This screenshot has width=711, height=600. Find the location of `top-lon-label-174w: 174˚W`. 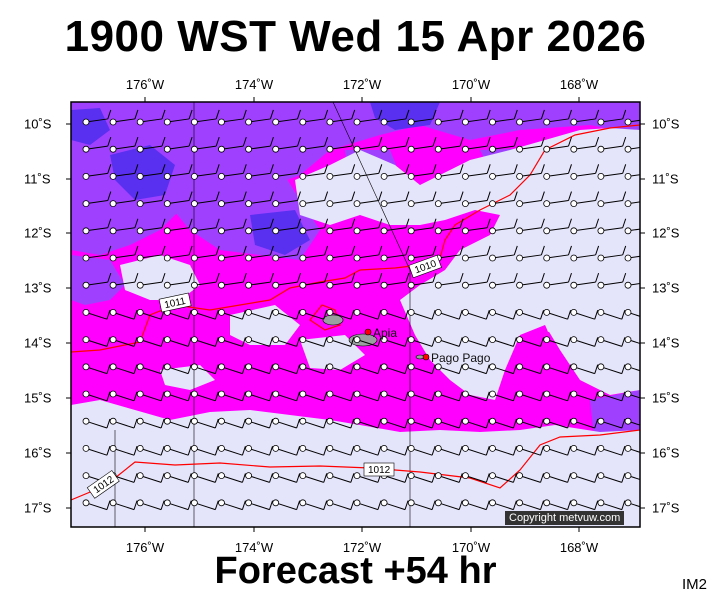

top-lon-label-174w: 174˚W is located at coordinates (254, 84).